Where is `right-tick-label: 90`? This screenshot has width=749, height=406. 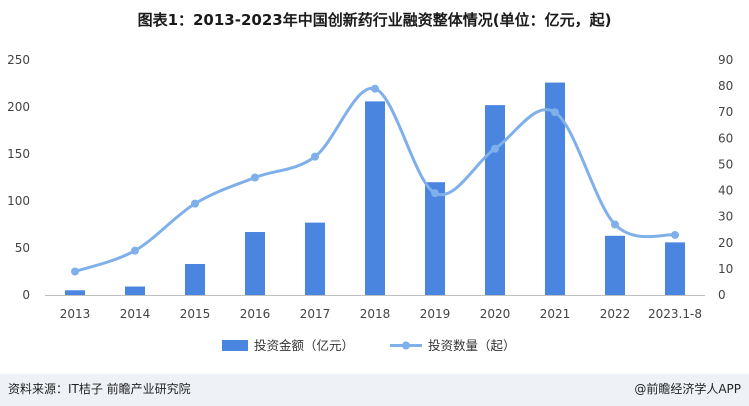
right-tick-label: 90 is located at coordinates (725, 60).